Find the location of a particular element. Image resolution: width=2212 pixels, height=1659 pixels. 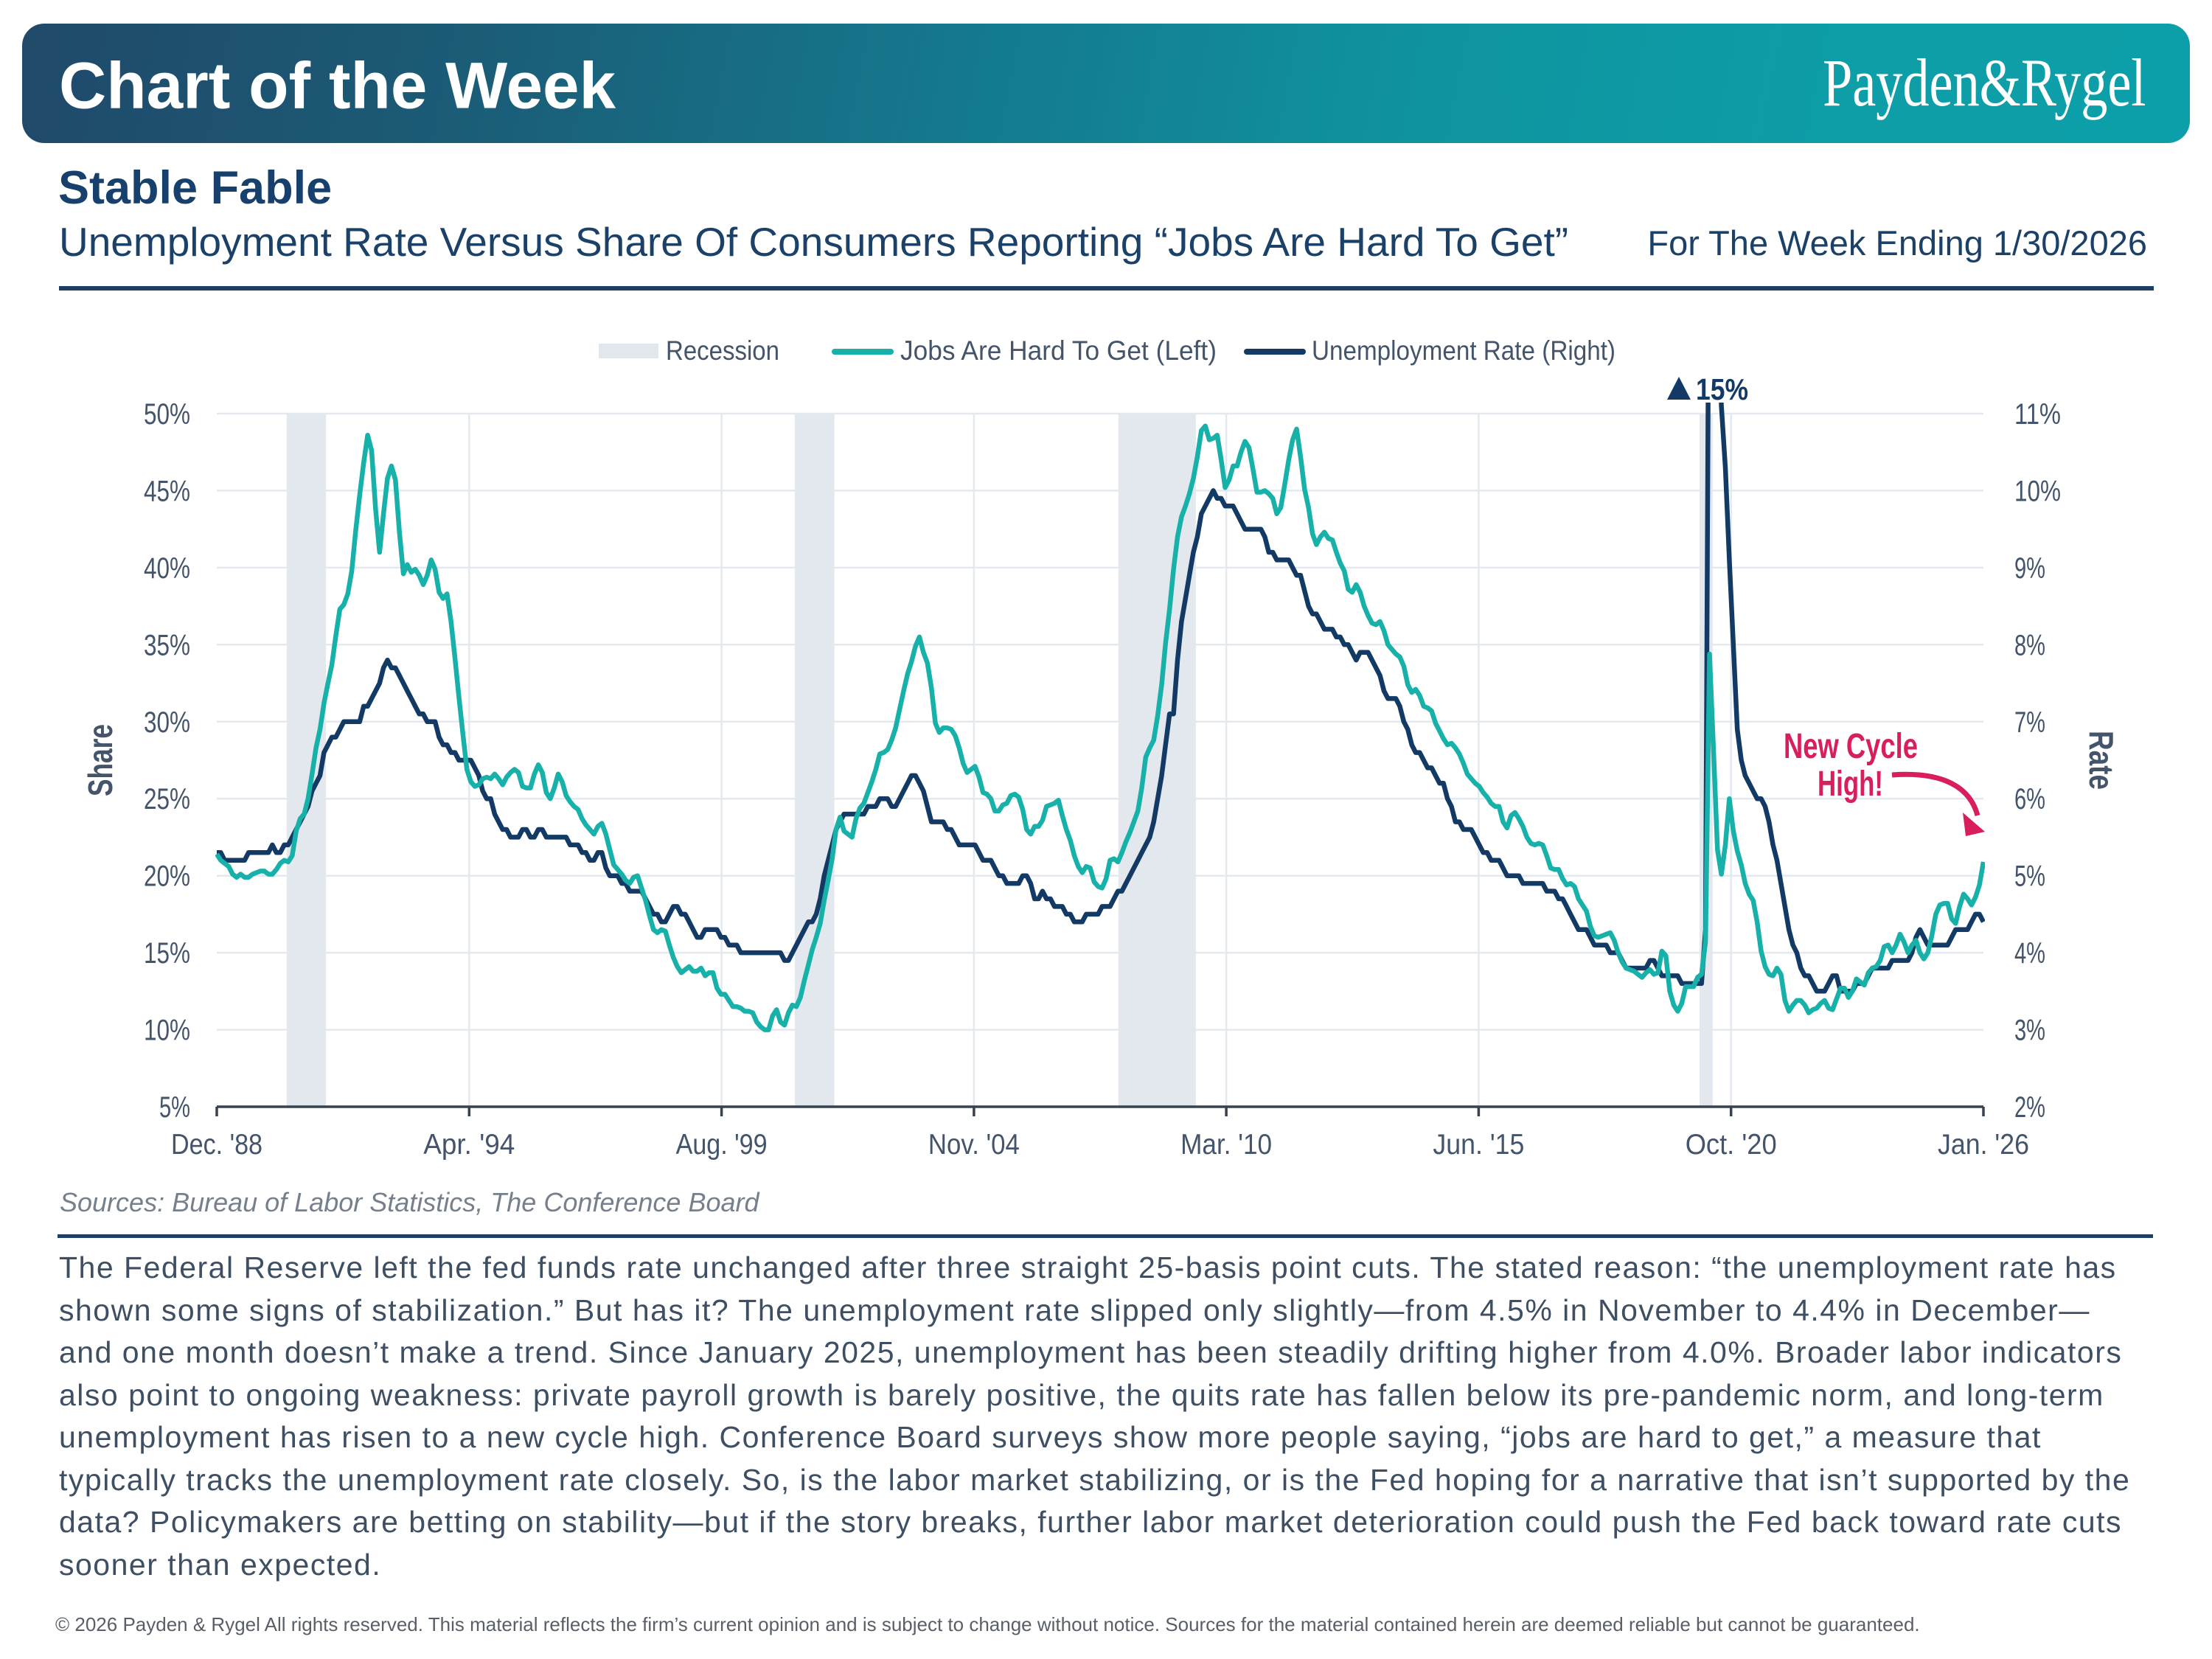

svg-text: Dec. '88 is located at coordinates (216, 1145).